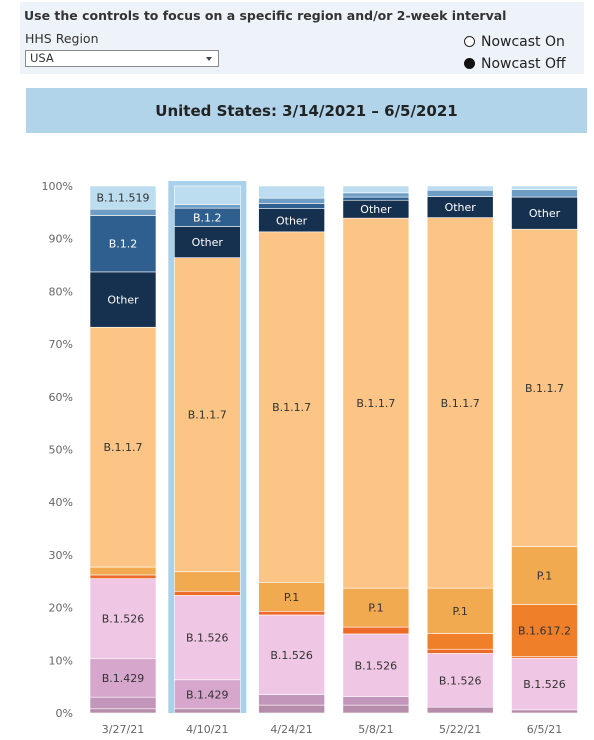 Image resolution: width=594 pixels, height=740 pixels. What do you see at coordinates (469, 41) in the screenshot?
I see `radio-unchecked-icon` at bounding box center [469, 41].